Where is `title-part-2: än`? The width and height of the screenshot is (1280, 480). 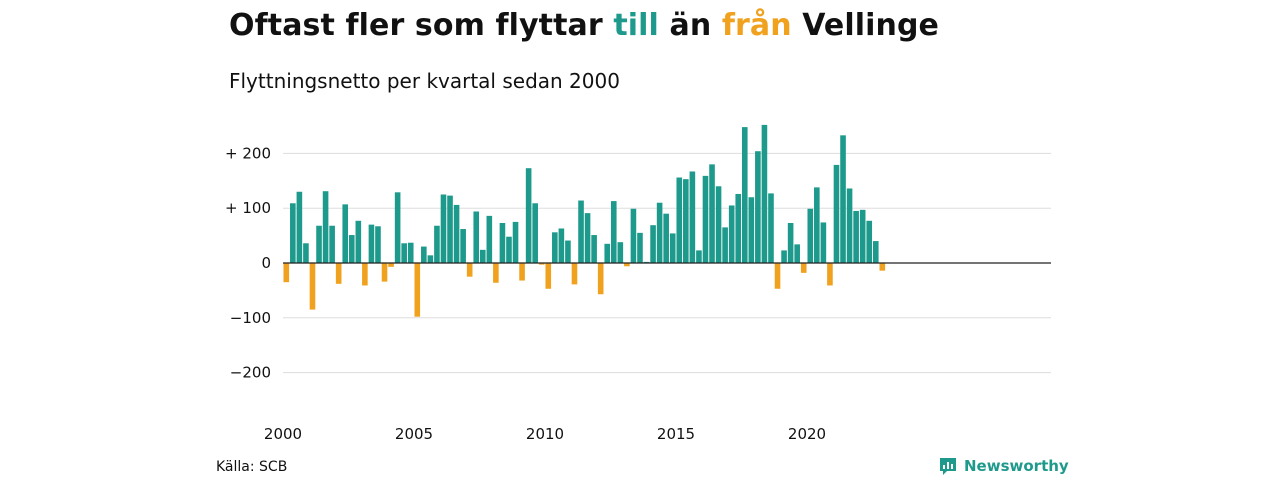
title-part-2: än is located at coordinates (690, 25).